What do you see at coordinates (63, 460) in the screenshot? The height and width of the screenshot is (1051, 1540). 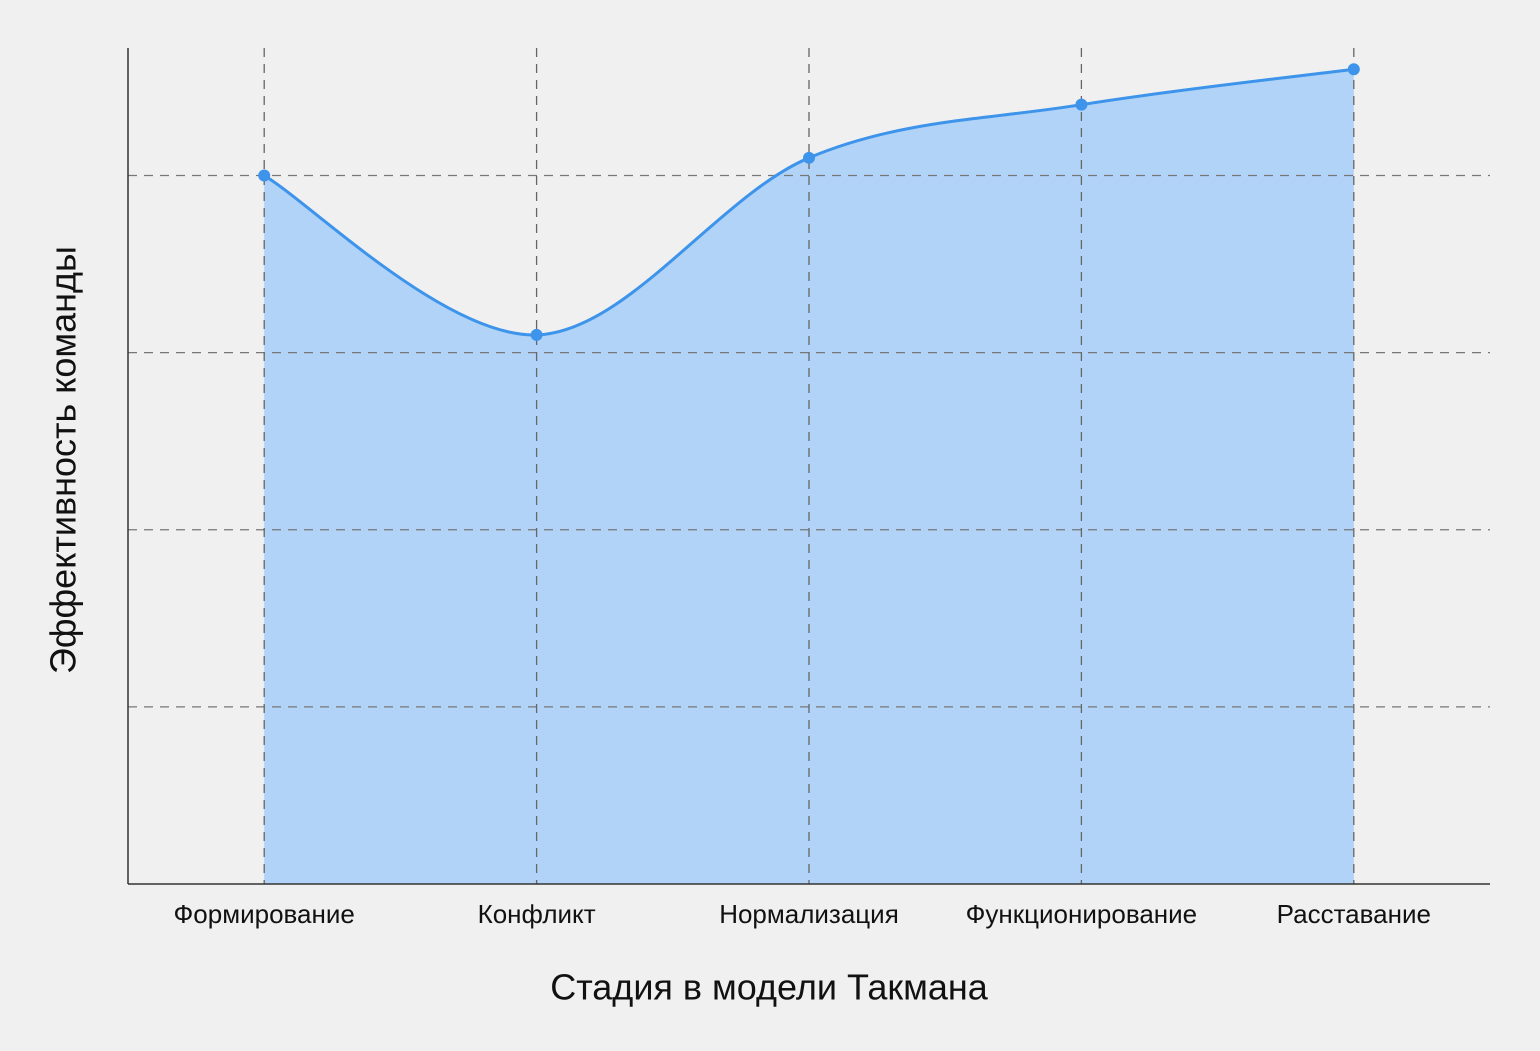 I see `y-axis-title: Эффективность команды` at bounding box center [63, 460].